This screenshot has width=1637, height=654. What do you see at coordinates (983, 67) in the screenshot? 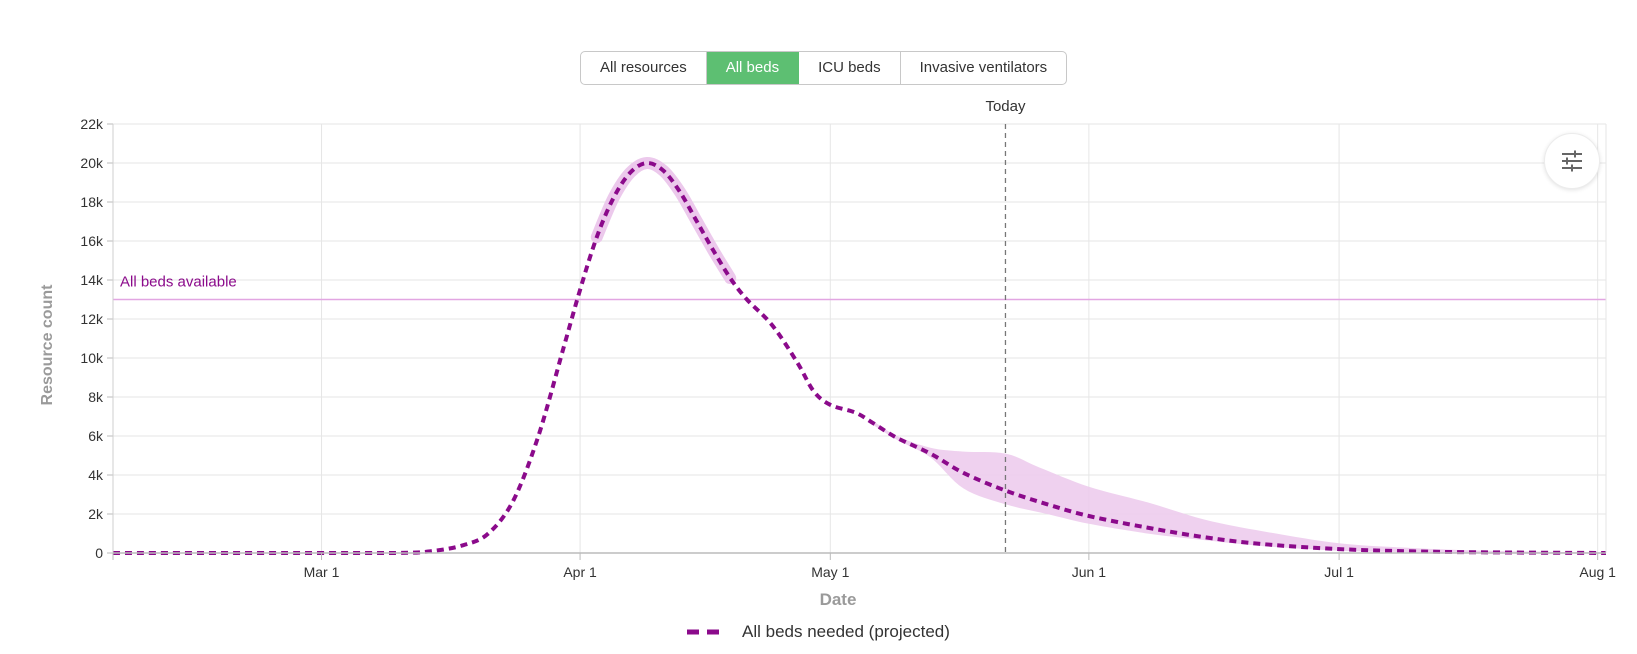
I see `tab-invasive-ventilators: Invasive ventilators` at bounding box center [983, 67].